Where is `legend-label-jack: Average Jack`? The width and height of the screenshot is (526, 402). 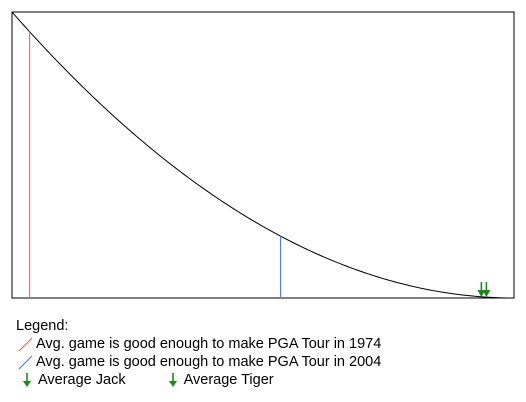 legend-label-jack: Average Jack is located at coordinates (82, 380).